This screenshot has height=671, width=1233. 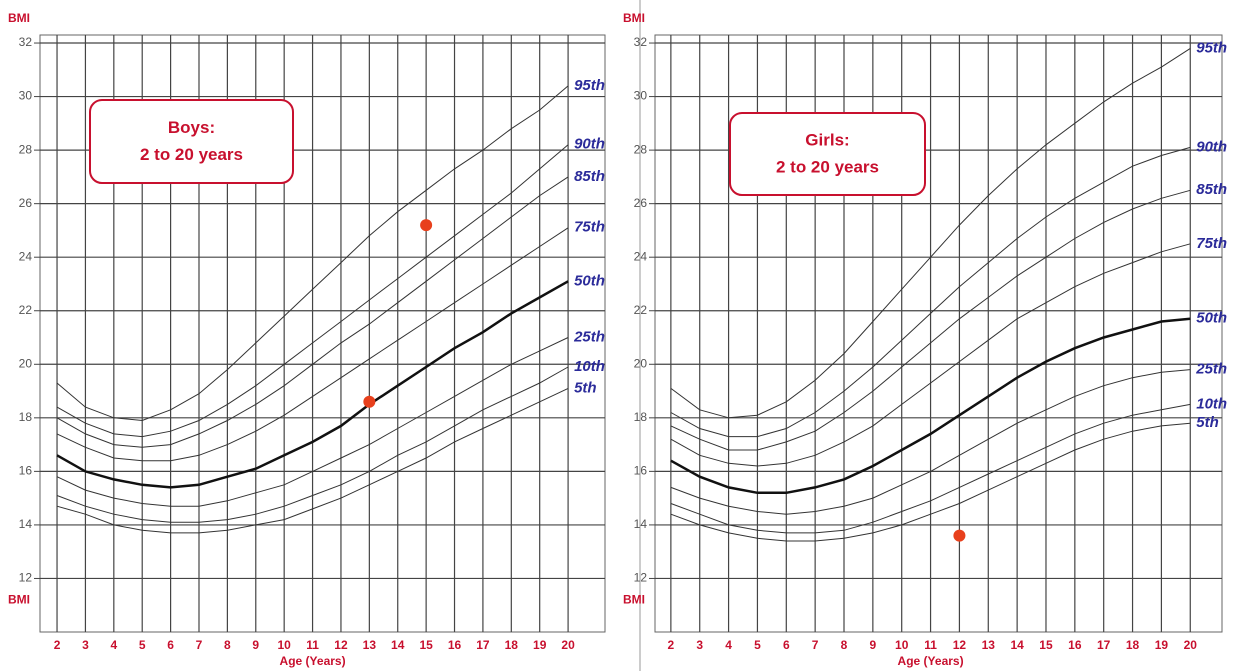 I want to click on x-tick-label: 18, so click(x=512, y=645).